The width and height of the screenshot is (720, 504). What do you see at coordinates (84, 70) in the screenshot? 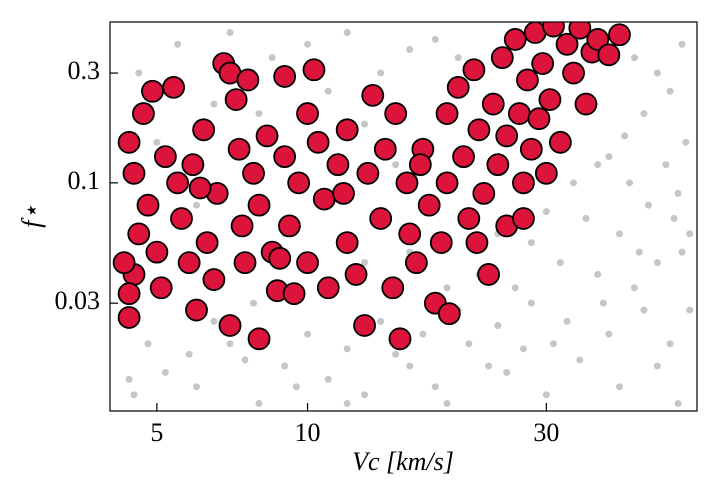
I see `y-tick-label: 0.3` at bounding box center [84, 70].